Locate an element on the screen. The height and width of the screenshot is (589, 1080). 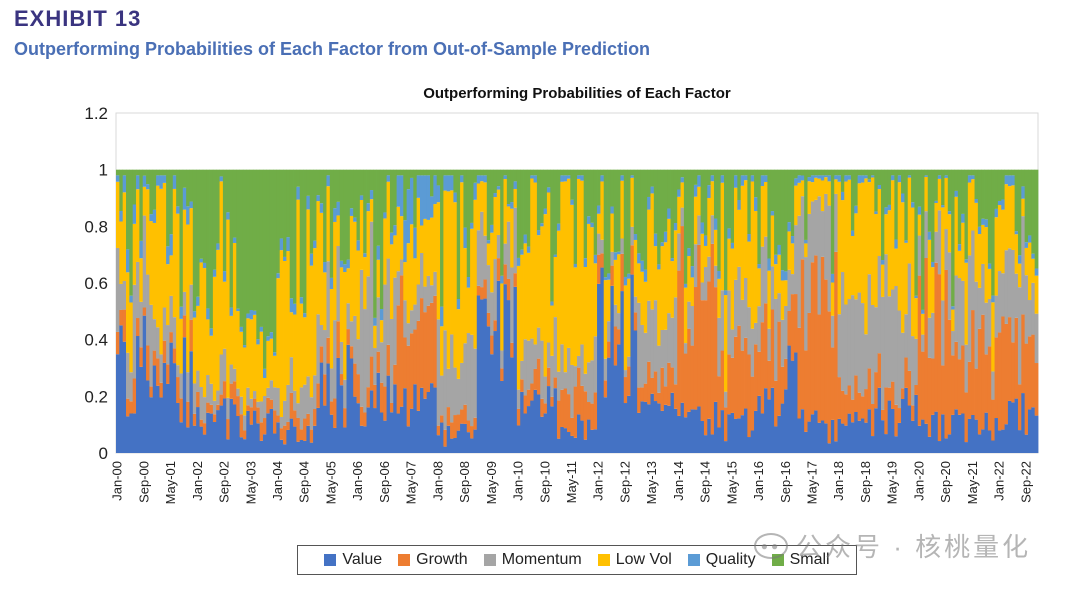
x-tick-label: Sep-04 is located at coordinates (304, 482).